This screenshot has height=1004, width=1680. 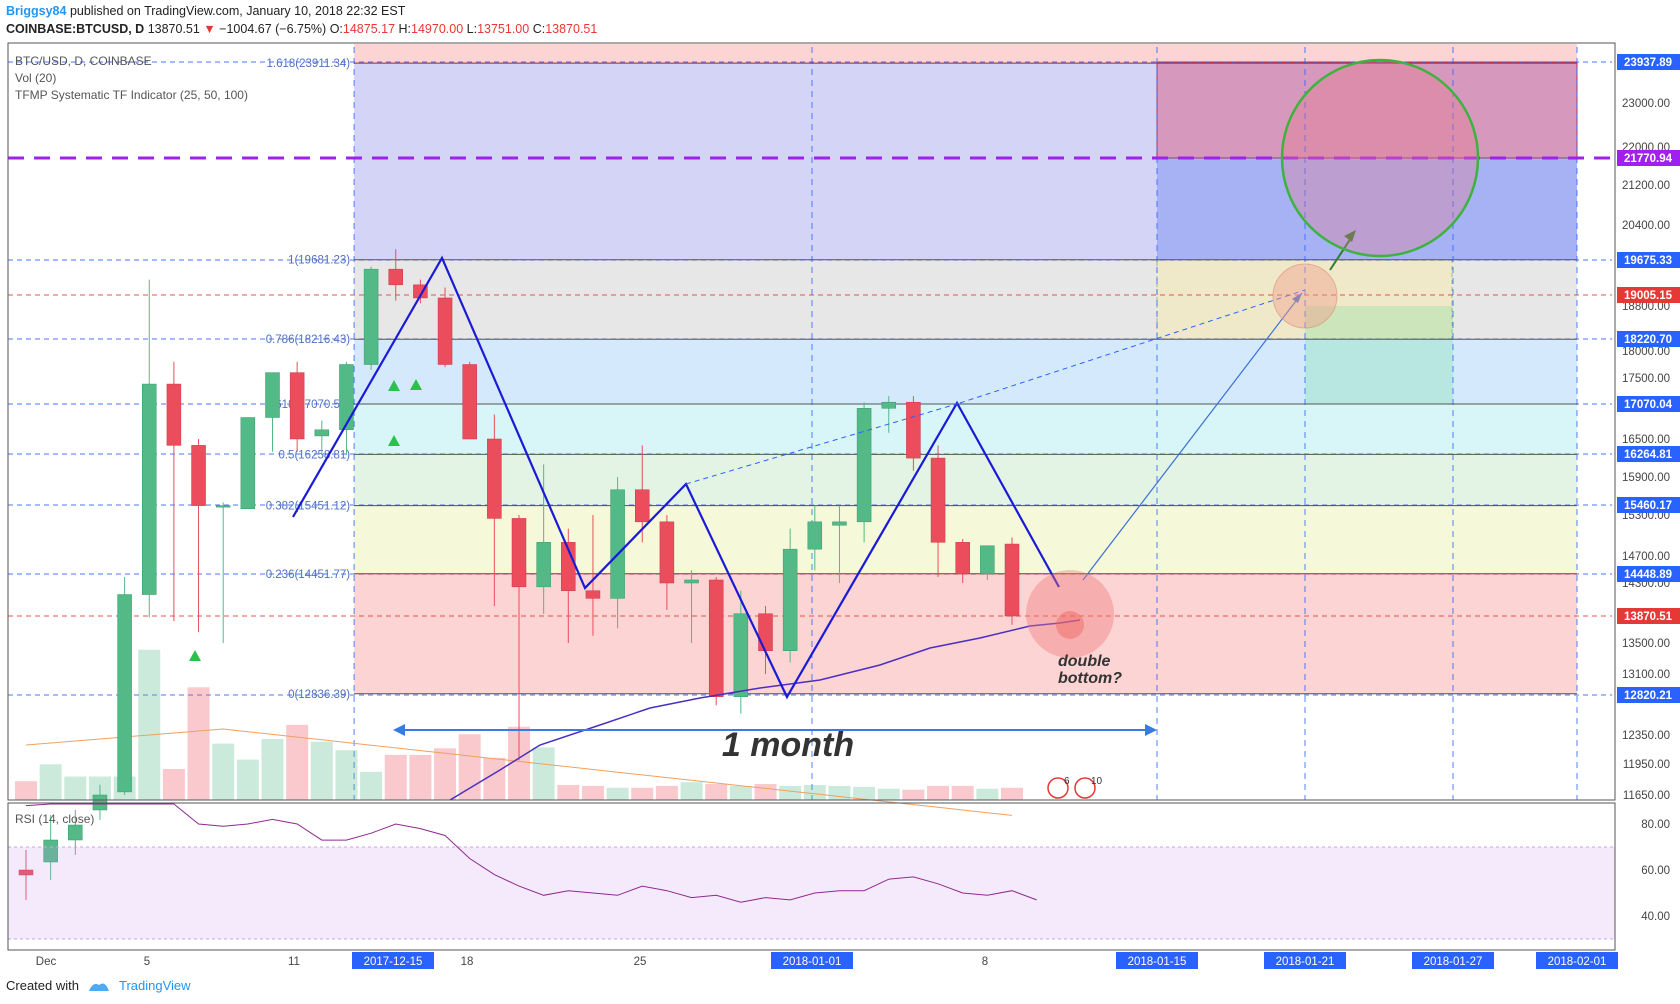 What do you see at coordinates (437, 29) in the screenshot?
I see `high-value: 14970.00` at bounding box center [437, 29].